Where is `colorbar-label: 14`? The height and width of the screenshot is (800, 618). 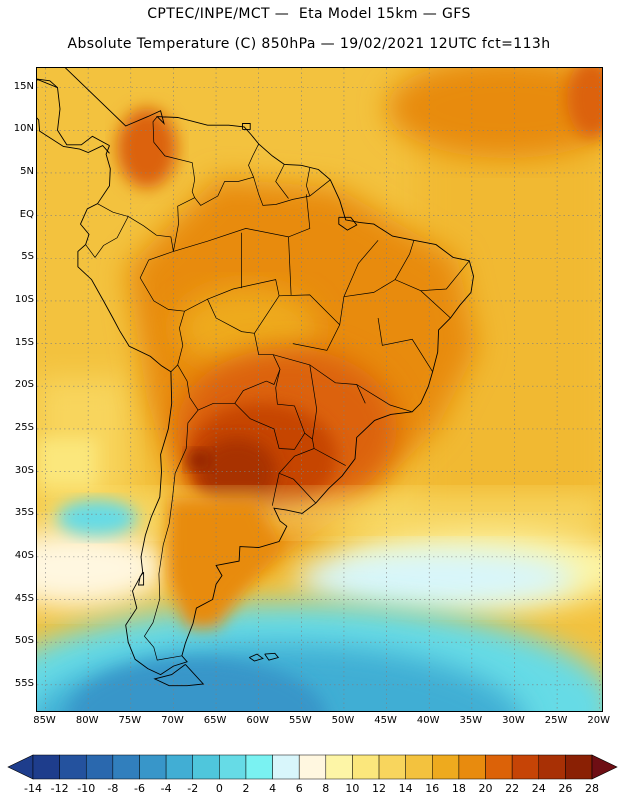 colorbar-label: 14 is located at coordinates (405, 788).